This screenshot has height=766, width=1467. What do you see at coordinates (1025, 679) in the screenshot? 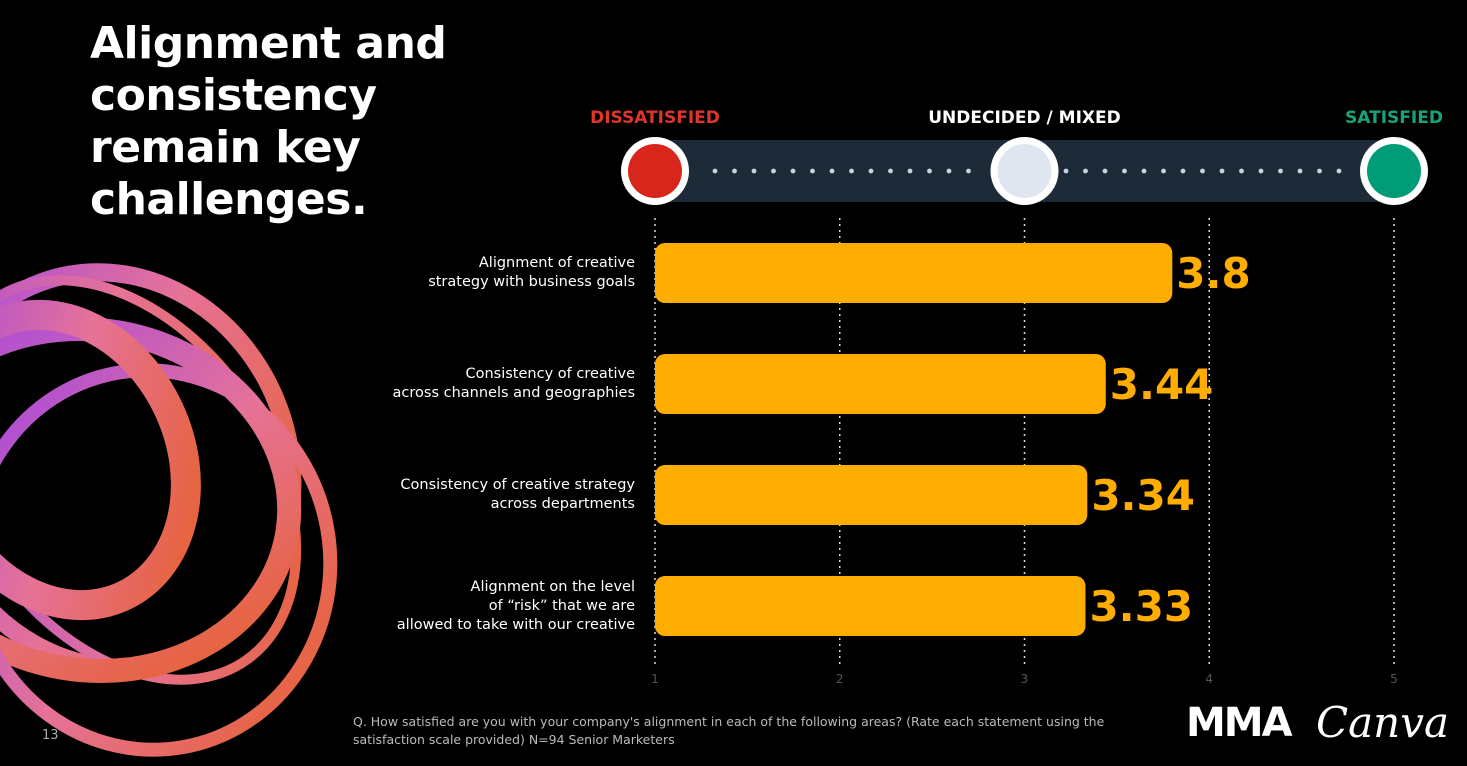
I see `x-tick-label: 3` at bounding box center [1025, 679].